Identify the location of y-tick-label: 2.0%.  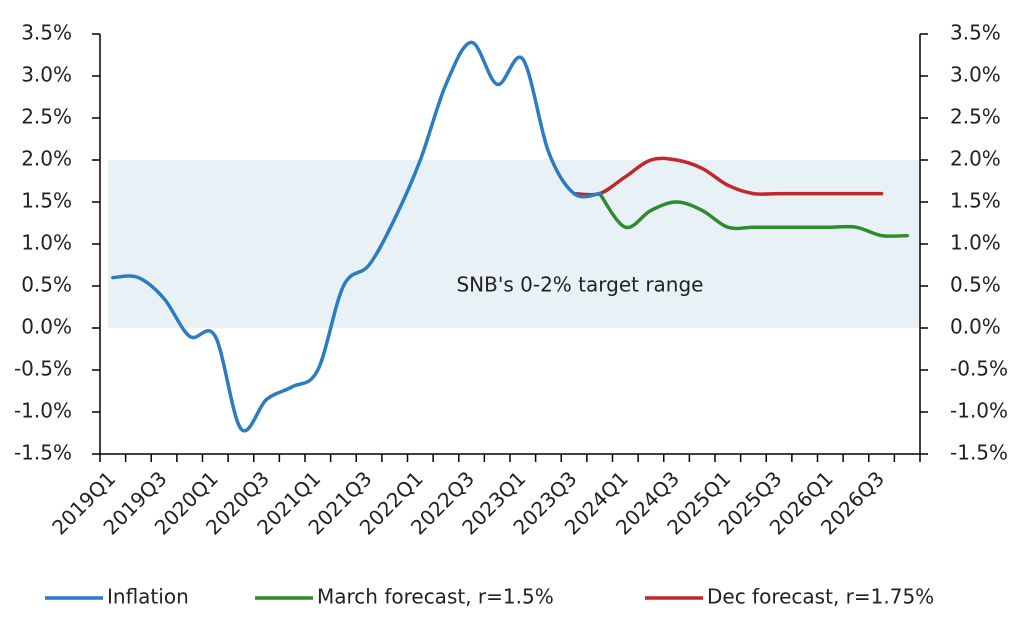
(46, 159).